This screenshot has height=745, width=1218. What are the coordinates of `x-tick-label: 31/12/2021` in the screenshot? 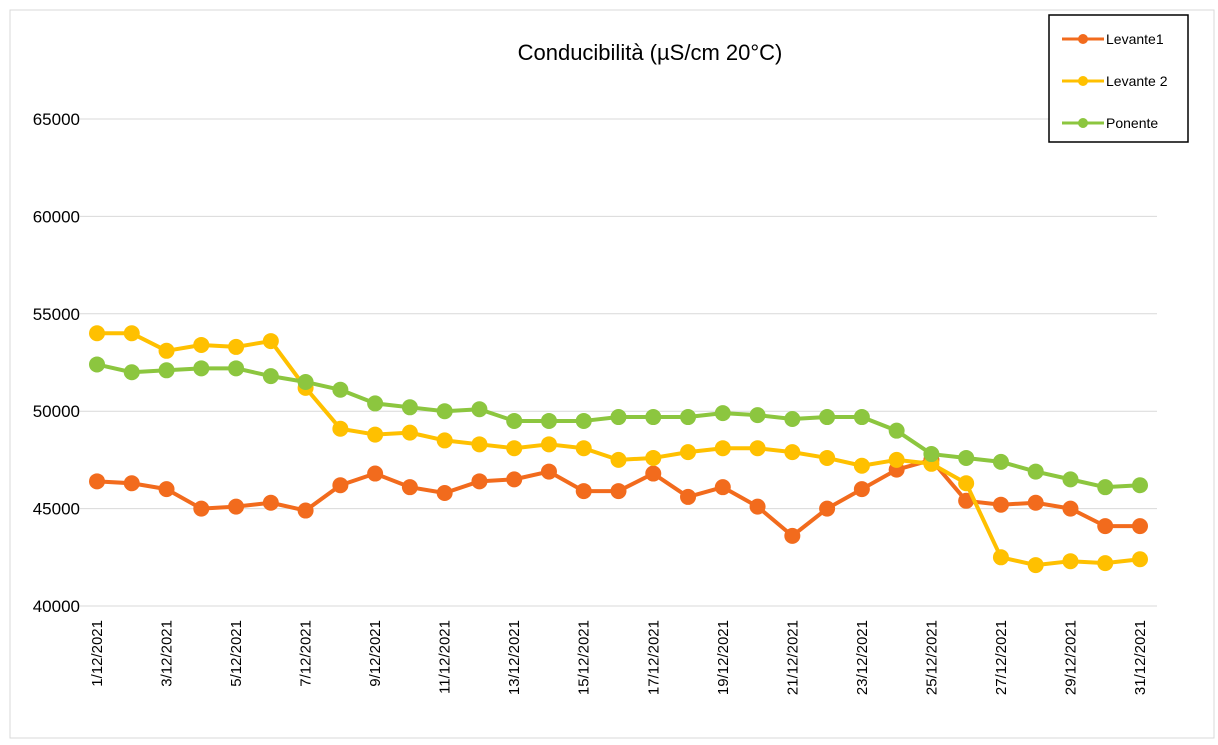 It's located at (1140, 657).